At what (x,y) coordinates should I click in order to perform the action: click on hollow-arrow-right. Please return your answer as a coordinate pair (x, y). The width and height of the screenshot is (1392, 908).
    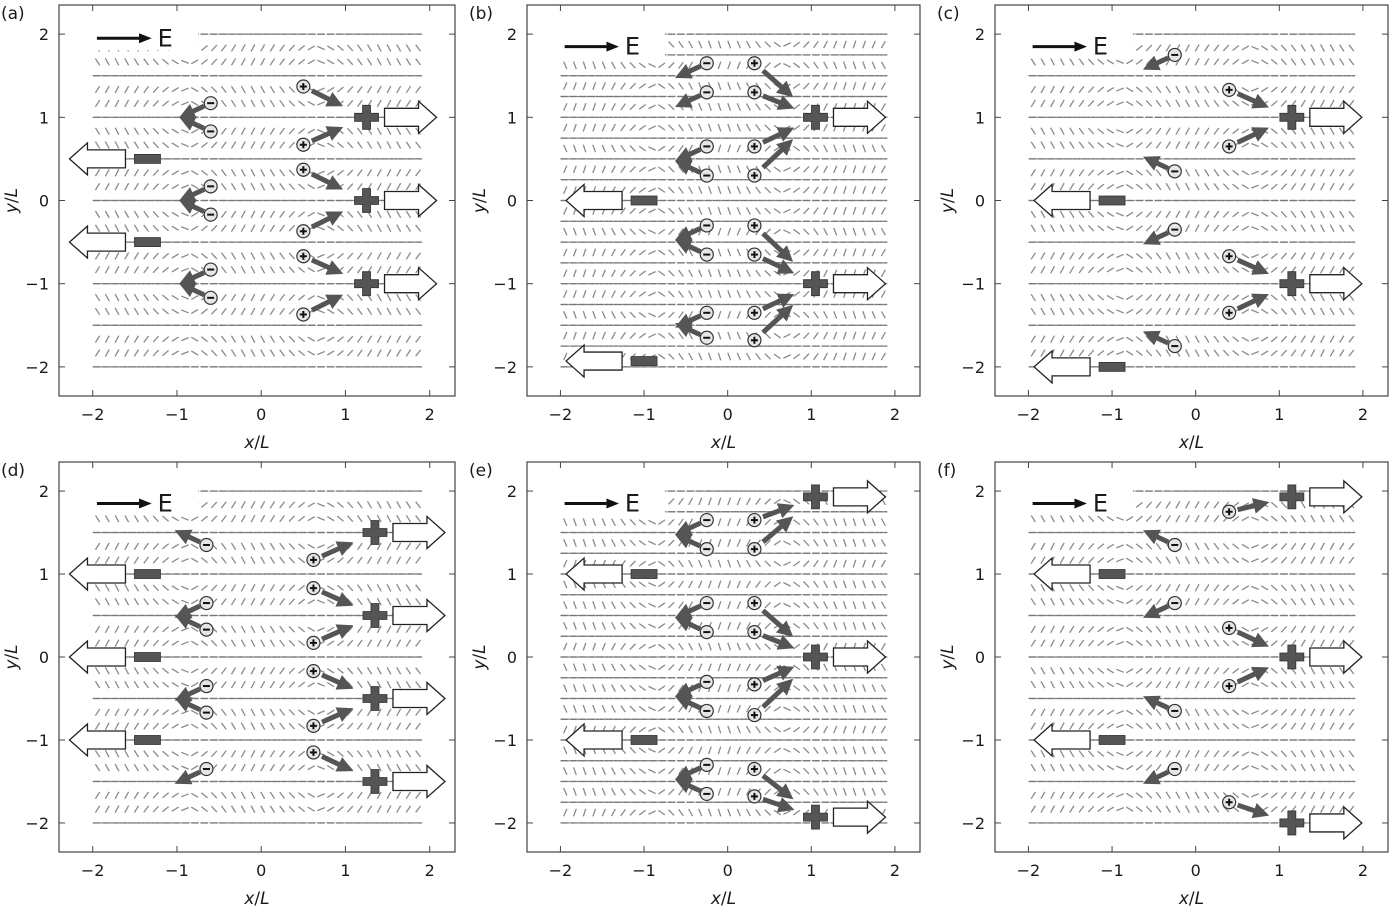
    Looking at the image, I should click on (859, 117).